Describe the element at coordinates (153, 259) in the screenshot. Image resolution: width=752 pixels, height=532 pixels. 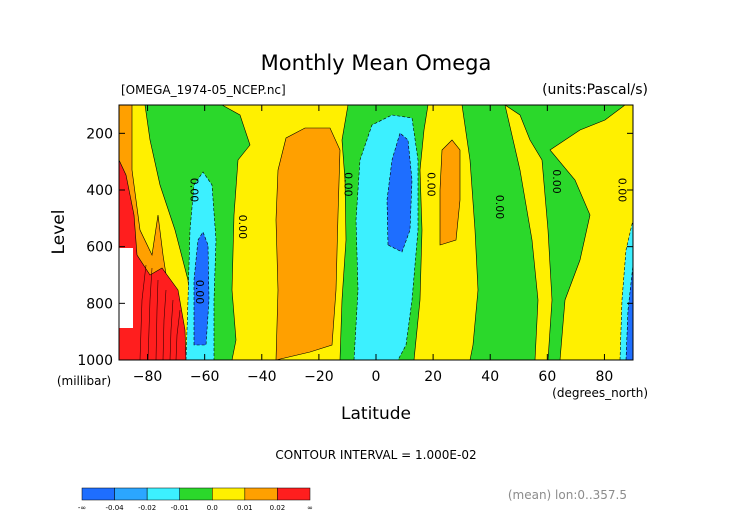
I see `region-sh-red` at that location.